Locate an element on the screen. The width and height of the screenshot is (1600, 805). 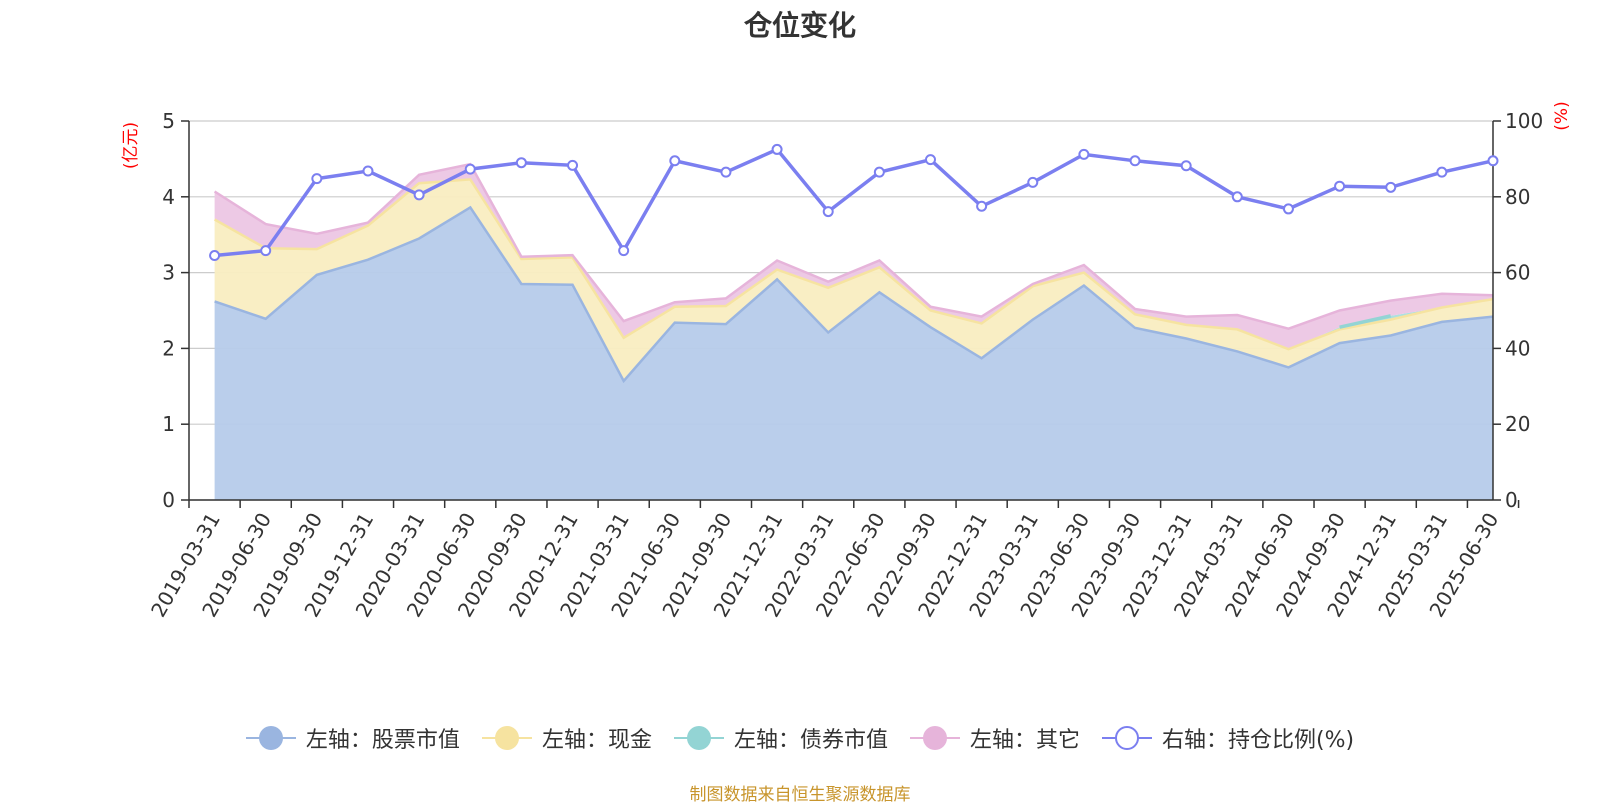
left-tick-label: 3 is located at coordinates (168, 273).